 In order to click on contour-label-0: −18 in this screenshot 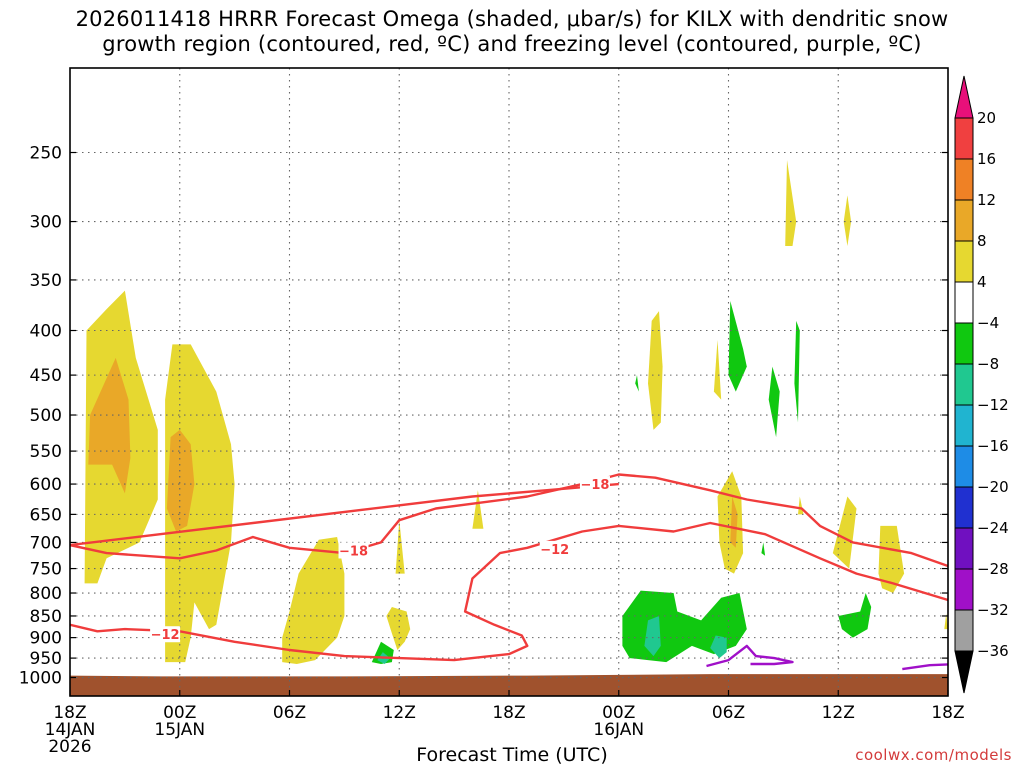, I will do `click(353, 551)`.